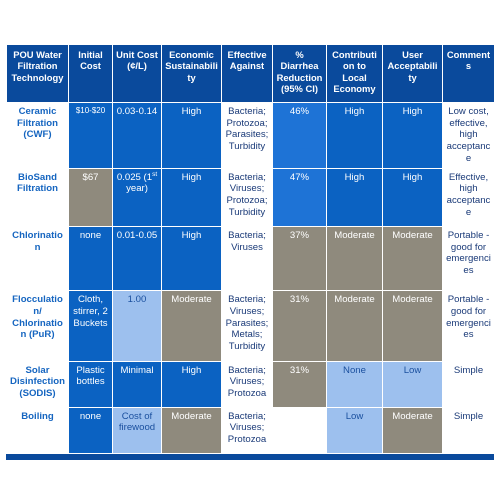 The height and width of the screenshot is (500, 500). Describe the element at coordinates (354, 73) in the screenshot. I see `header-local-economy: Contribution to Local Economy` at that location.